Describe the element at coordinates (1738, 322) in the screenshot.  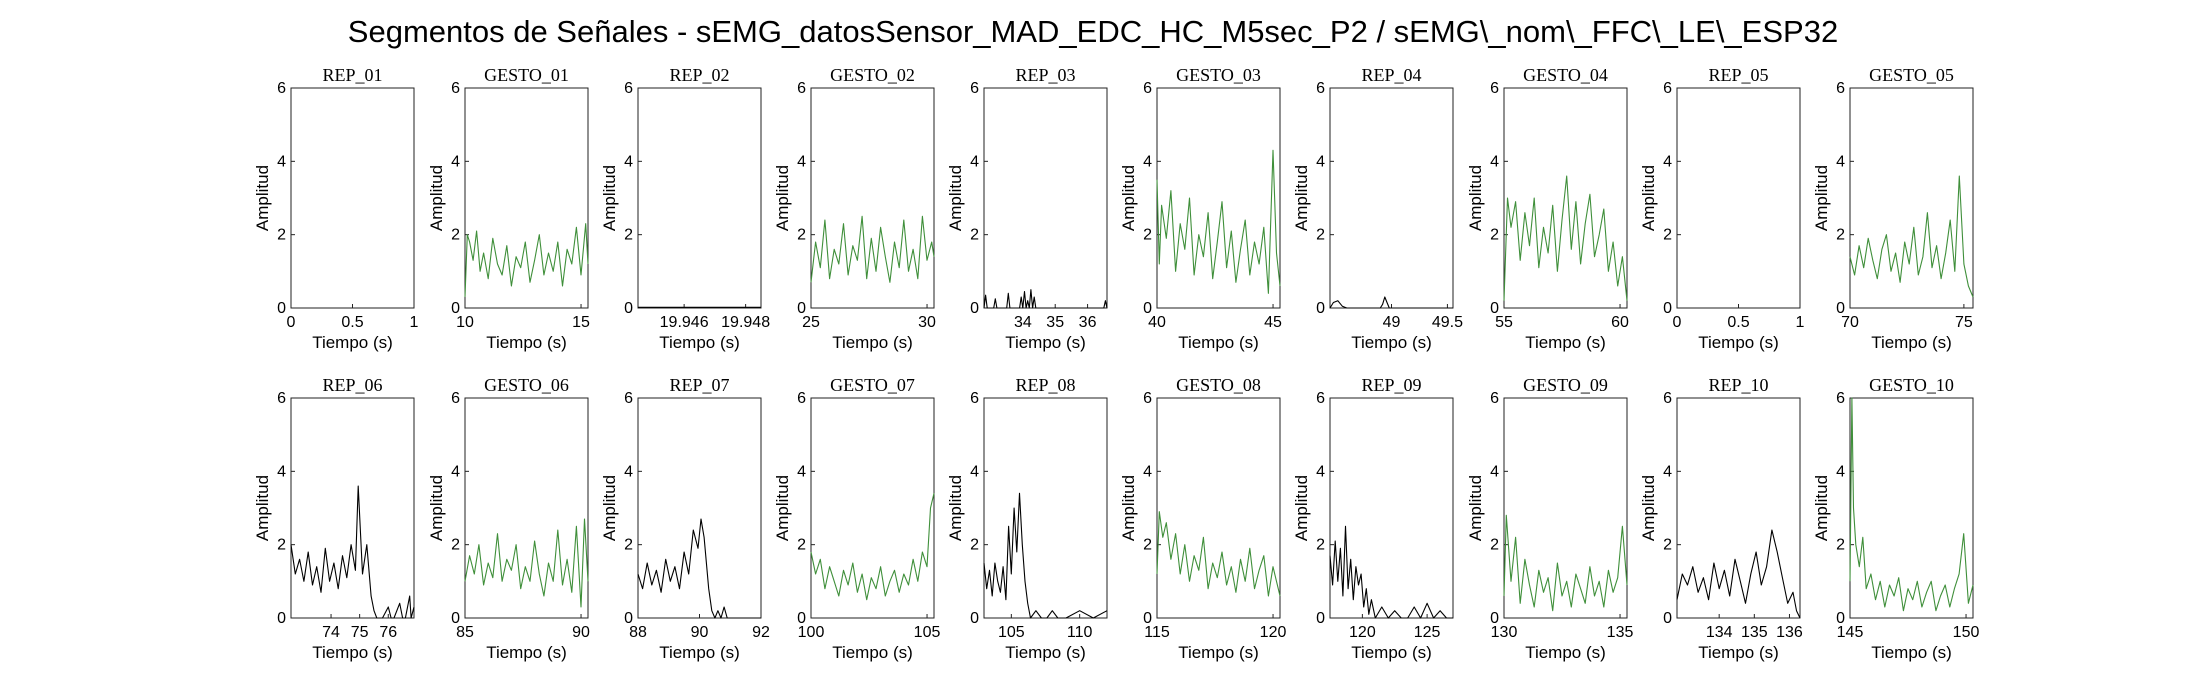
I see `x-tick-label: 0.5` at that location.